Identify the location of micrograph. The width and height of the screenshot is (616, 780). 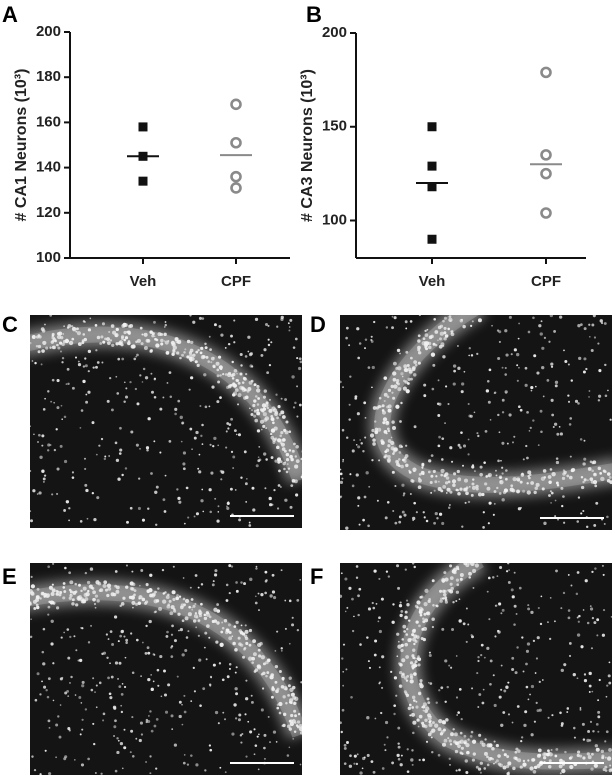
(167, 669).